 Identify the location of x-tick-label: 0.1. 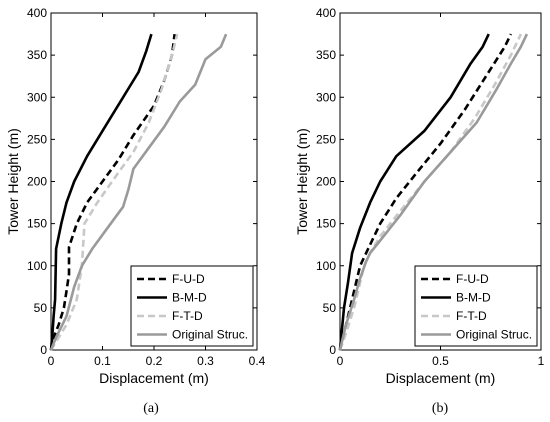
(102, 361).